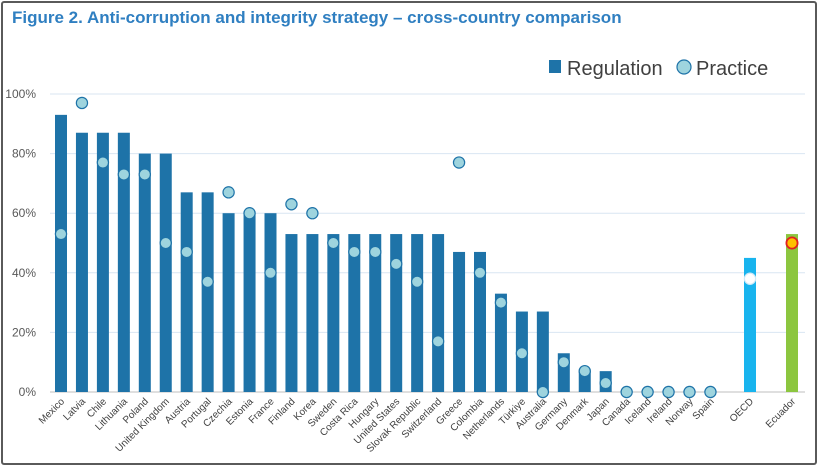  Describe the element at coordinates (52, 411) in the screenshot. I see `x-tick-label: Mexico` at that location.